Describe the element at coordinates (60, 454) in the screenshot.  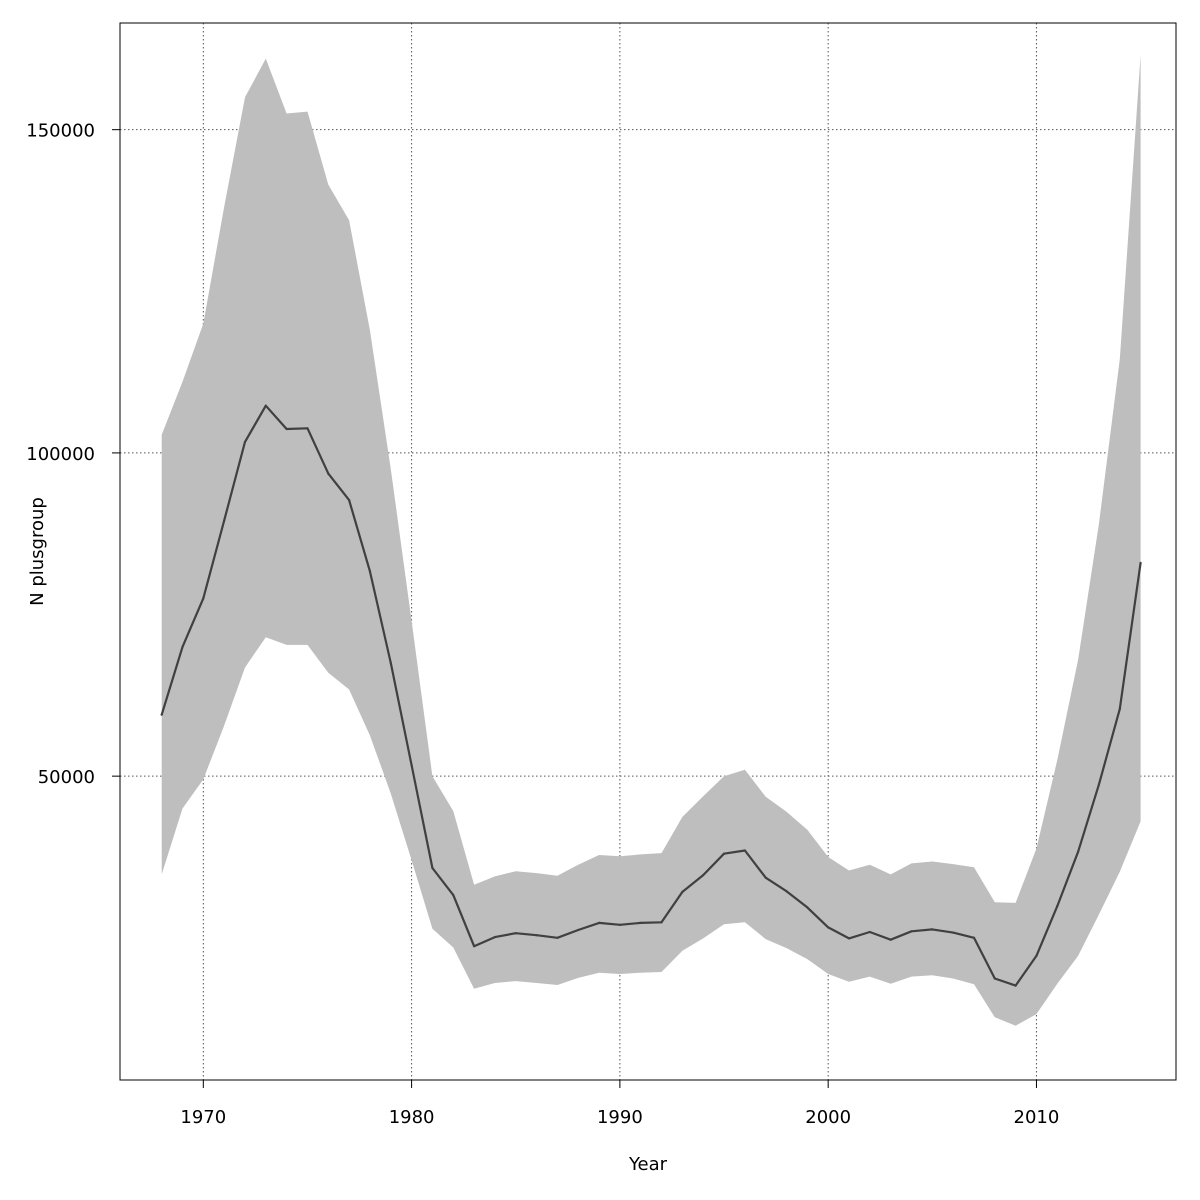
I see `y-tick-label: 100000` at that location.